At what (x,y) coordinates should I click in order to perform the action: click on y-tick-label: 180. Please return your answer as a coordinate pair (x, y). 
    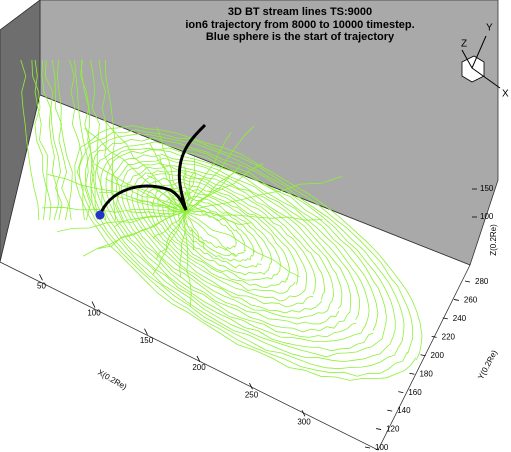
    Looking at the image, I should click on (426, 373).